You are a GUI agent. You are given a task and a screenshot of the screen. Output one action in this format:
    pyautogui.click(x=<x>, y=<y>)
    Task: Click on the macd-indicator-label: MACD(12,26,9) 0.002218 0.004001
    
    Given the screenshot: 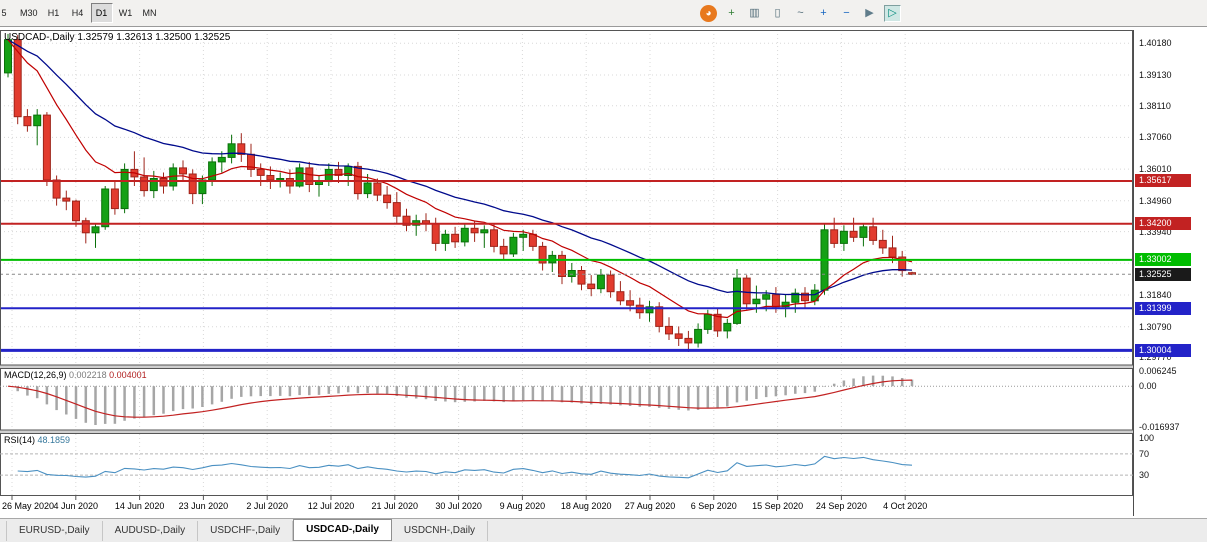 What is the action you would take?
    pyautogui.click(x=75, y=375)
    